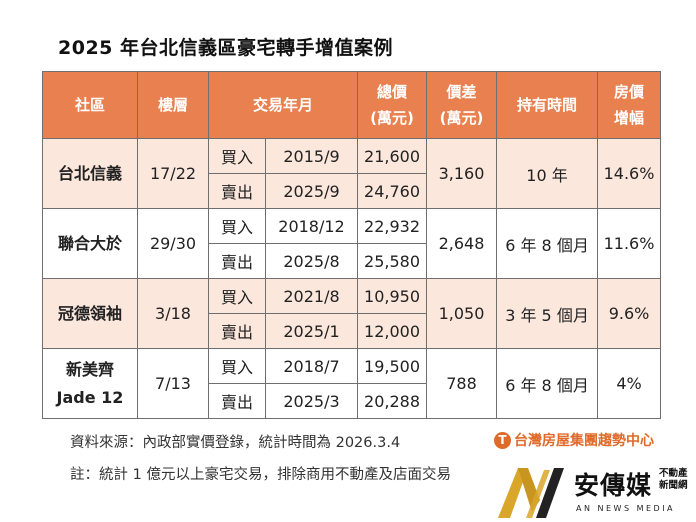  What do you see at coordinates (89, 369) in the screenshot?
I see `community-name-line1: 新美齊` at bounding box center [89, 369].